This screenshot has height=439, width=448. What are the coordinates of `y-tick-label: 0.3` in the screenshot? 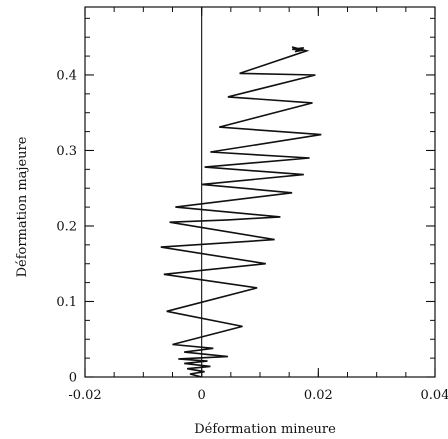 It's located at (66, 151).